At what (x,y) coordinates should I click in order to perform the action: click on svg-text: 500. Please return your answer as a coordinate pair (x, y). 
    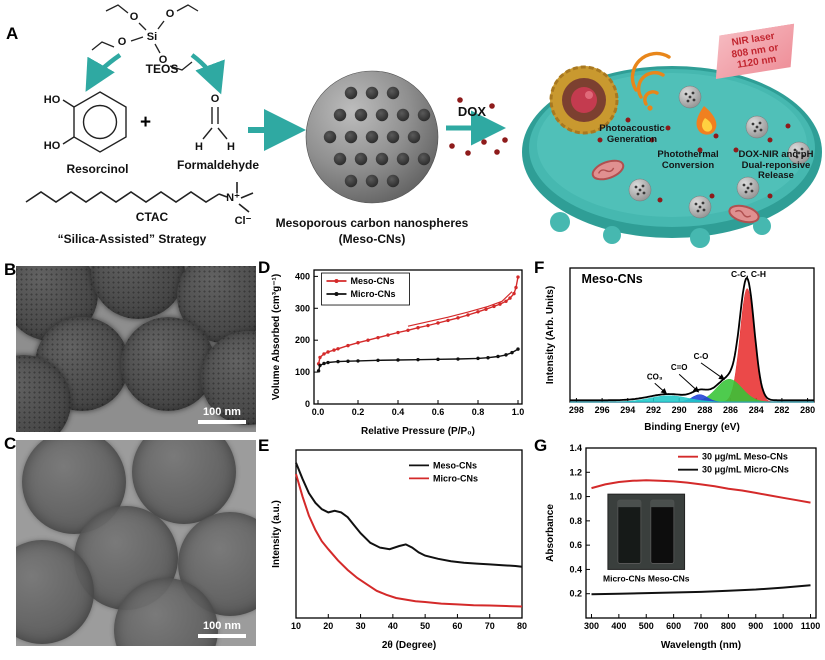
    Looking at the image, I should click on (646, 626).